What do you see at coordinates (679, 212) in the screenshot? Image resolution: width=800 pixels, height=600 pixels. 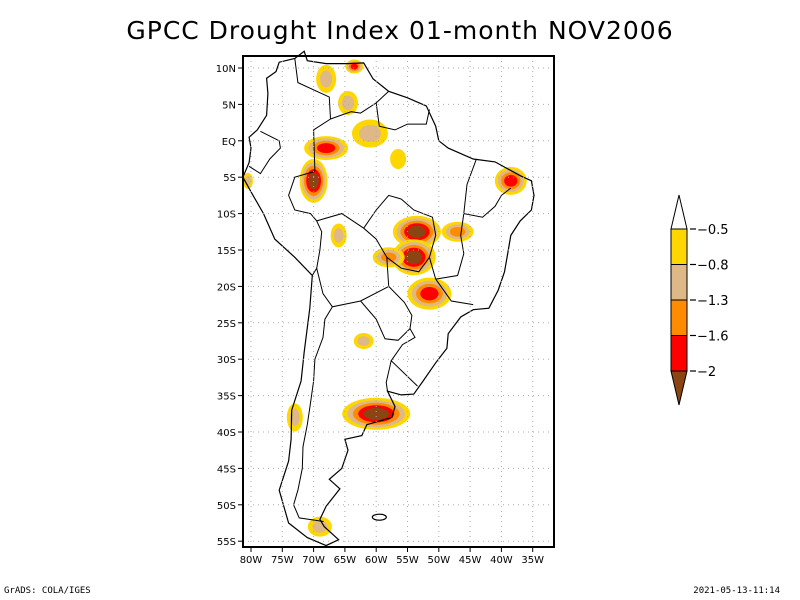 I see `colorbar-top-arrow` at bounding box center [679, 212].